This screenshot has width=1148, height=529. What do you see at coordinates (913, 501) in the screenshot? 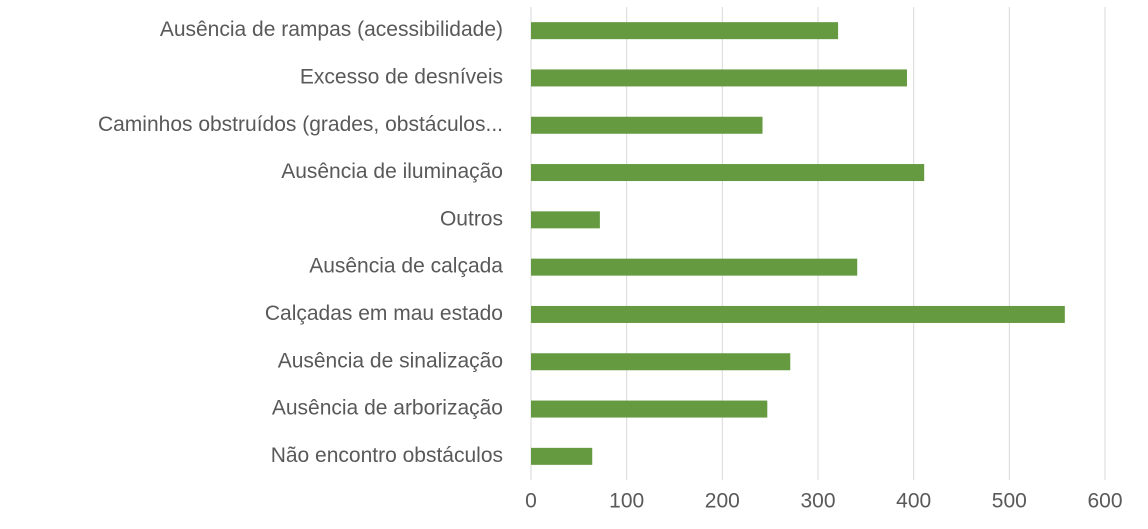
I see `x-tick-label: 400` at bounding box center [913, 501].